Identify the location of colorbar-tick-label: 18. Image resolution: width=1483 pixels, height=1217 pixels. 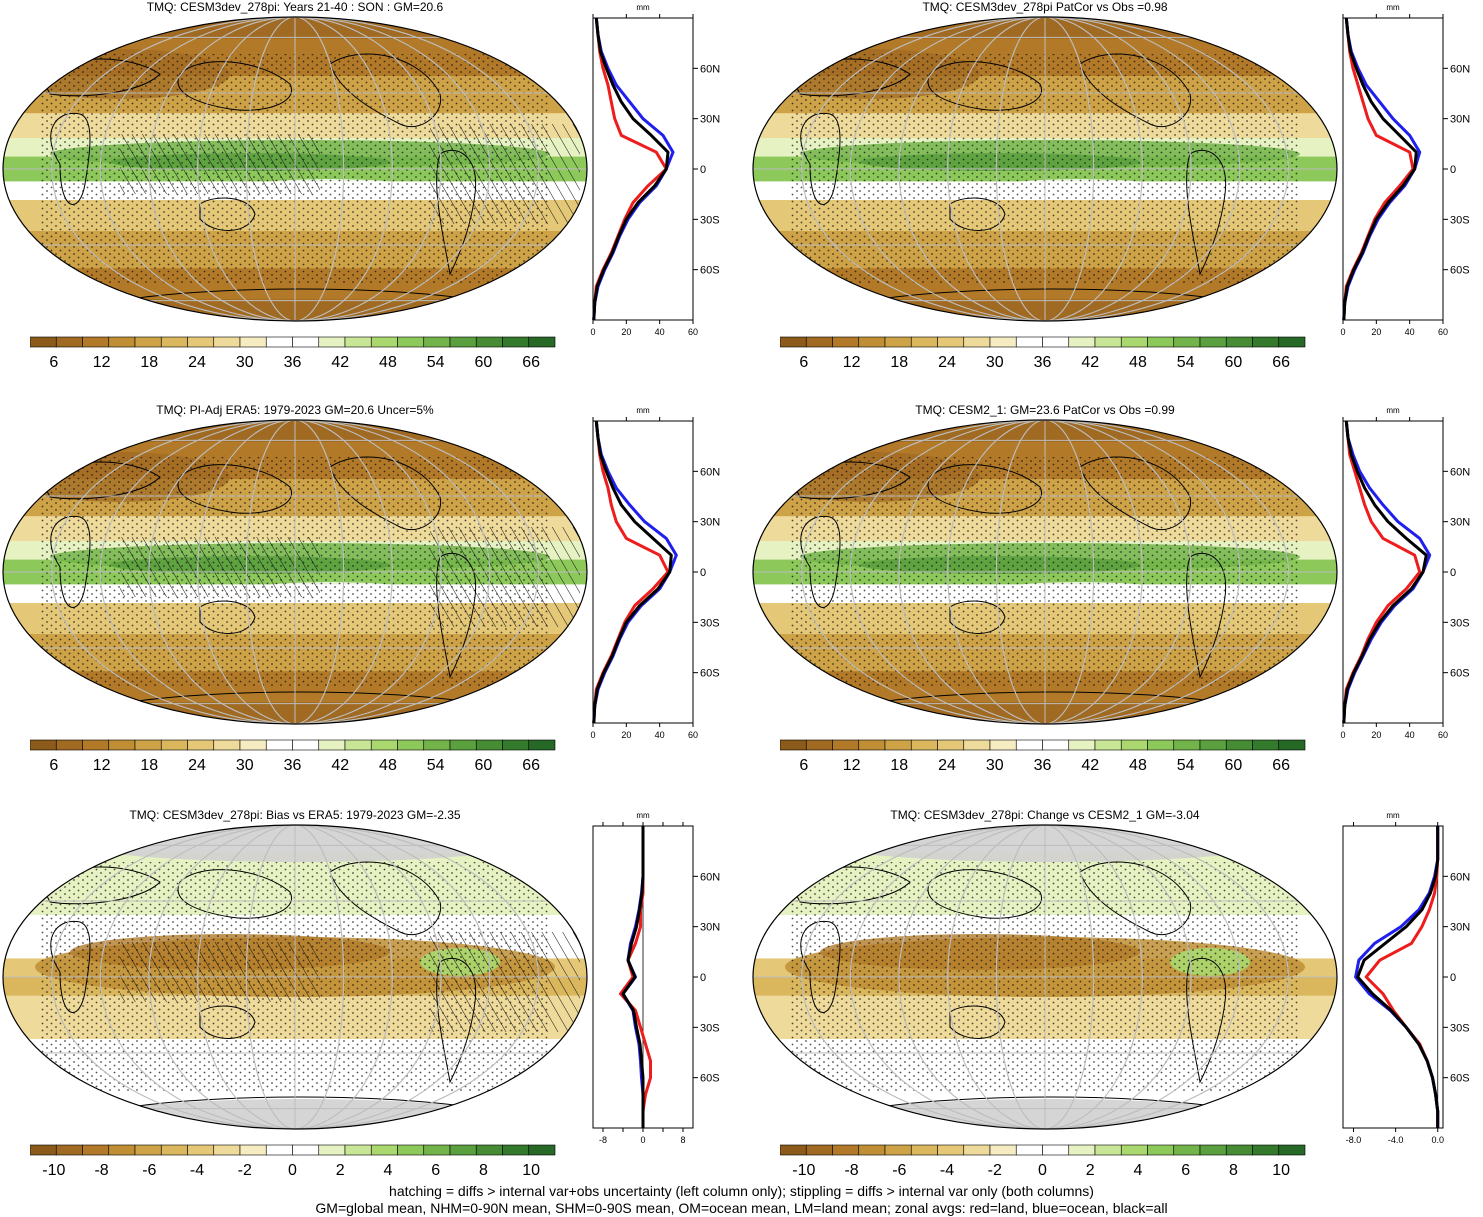
(899, 765).